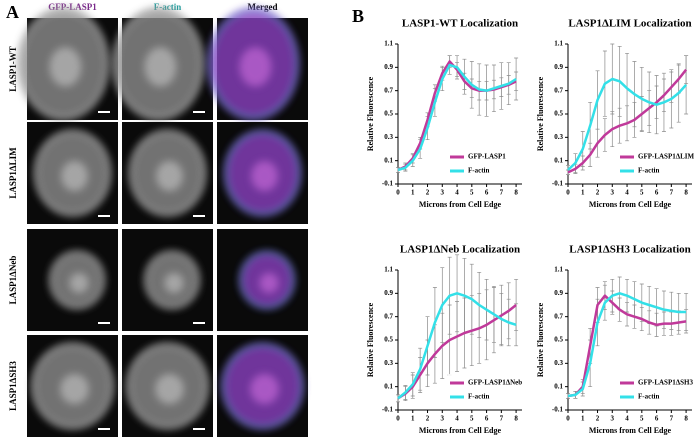 Image resolution: width=700 pixels, height=444 pixels. I want to click on x-tick-label: 3, so click(443, 419).